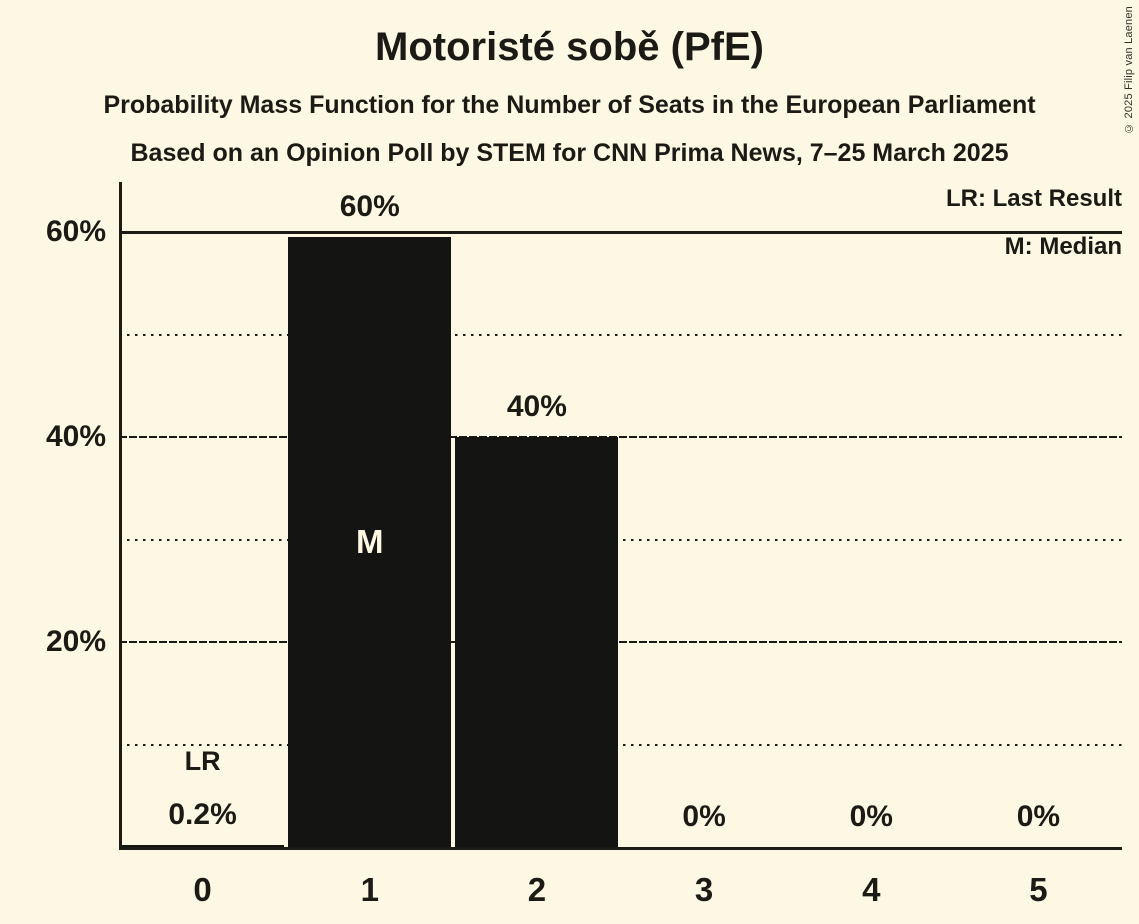 This screenshot has height=924, width=1139. I want to click on bar-value-label-5: 0%, so click(1038, 816).